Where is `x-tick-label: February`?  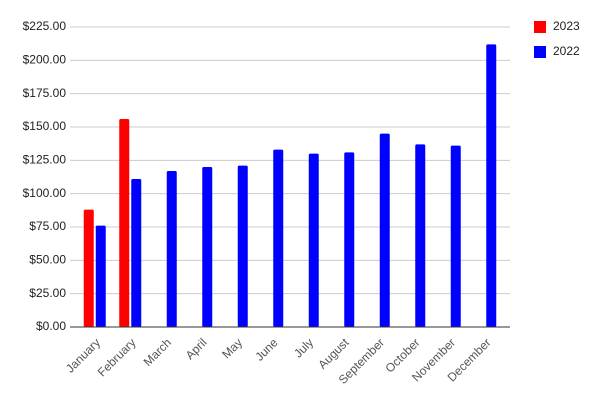 x-tick-label: February is located at coordinates (117, 357).